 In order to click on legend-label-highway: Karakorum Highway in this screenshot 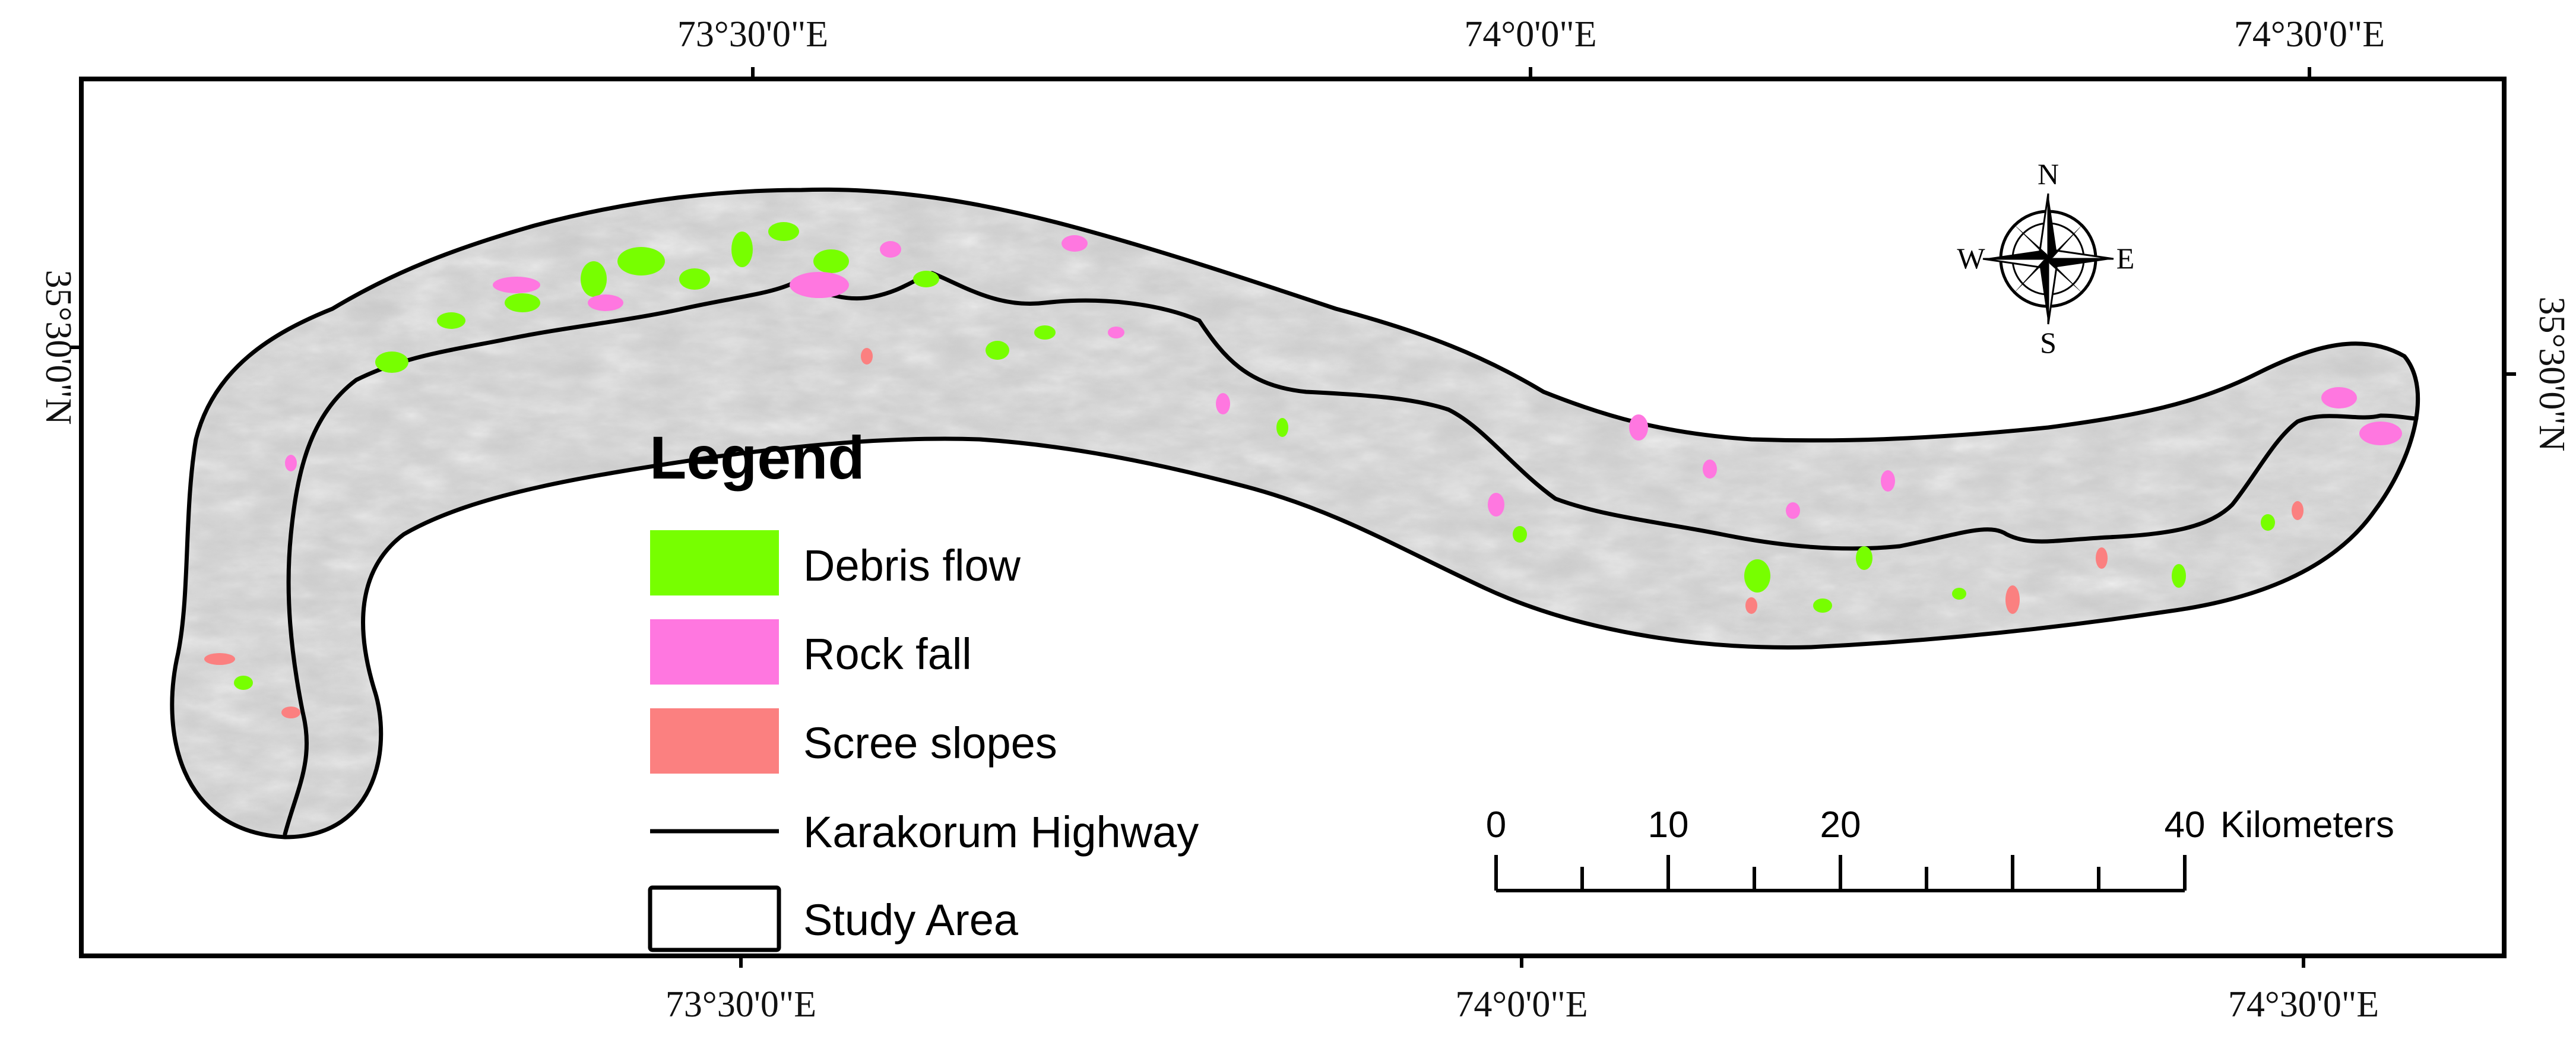, I will do `click(1001, 832)`.